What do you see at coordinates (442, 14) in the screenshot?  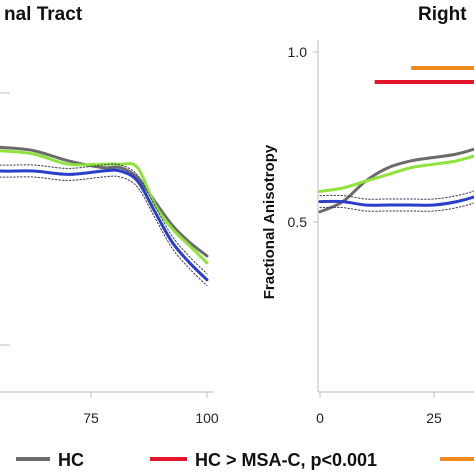 I see `right-chart-title: Right` at bounding box center [442, 14].